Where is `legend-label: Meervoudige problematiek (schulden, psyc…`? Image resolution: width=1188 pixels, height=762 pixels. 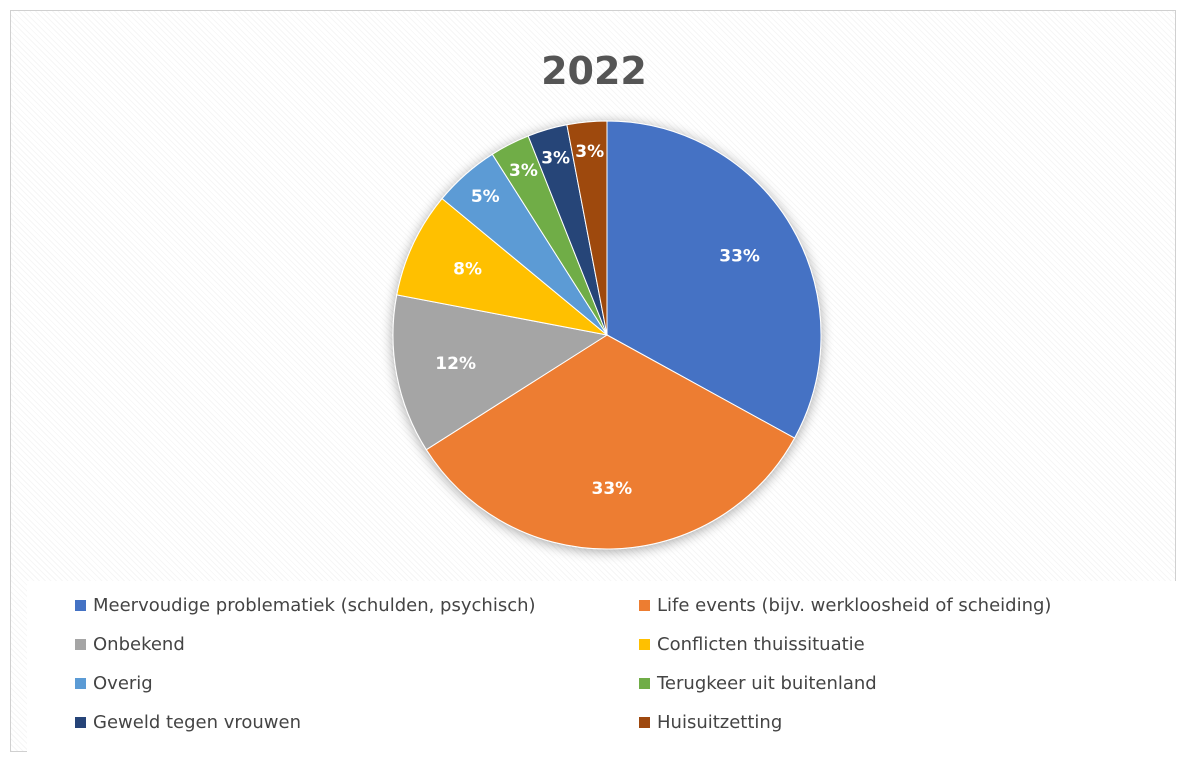
legend-label: Meervoudige problematiek (schulden, psyc… is located at coordinates (314, 605).